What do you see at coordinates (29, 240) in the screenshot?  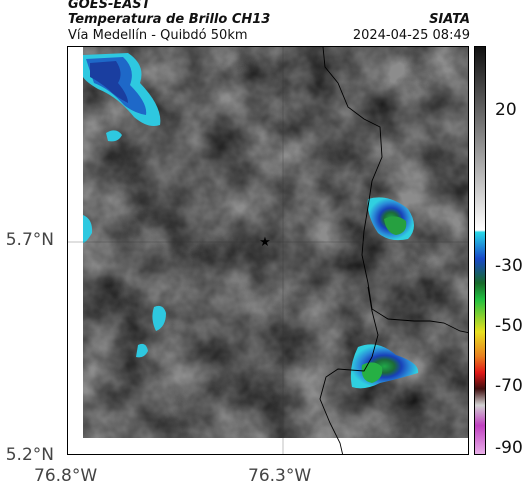 I see `lat-tick-label: 5.7°N` at bounding box center [29, 240].